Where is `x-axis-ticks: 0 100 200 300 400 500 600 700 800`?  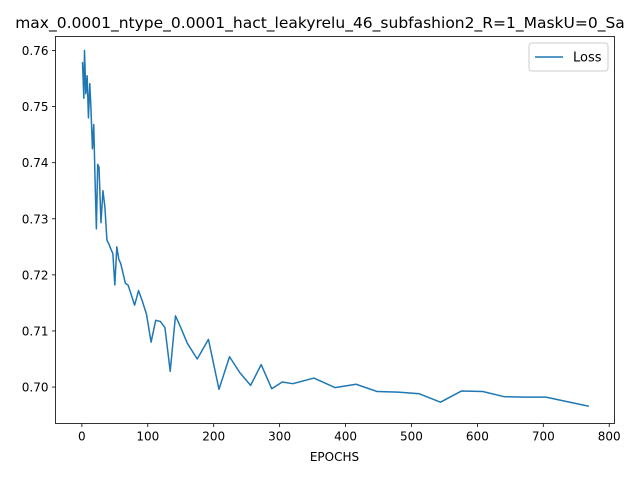 x-axis-ticks: 0 100 200 300 400 500 600 700 800 is located at coordinates (349, 433).